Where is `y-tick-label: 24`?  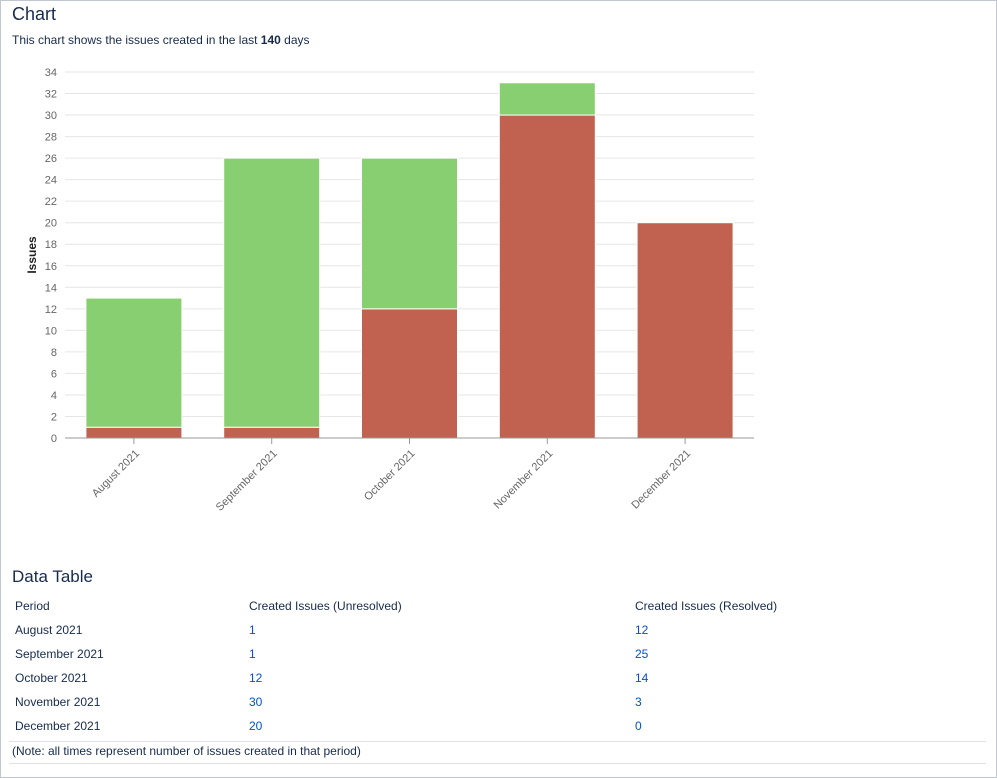 y-tick-label: 24 is located at coordinates (51, 181).